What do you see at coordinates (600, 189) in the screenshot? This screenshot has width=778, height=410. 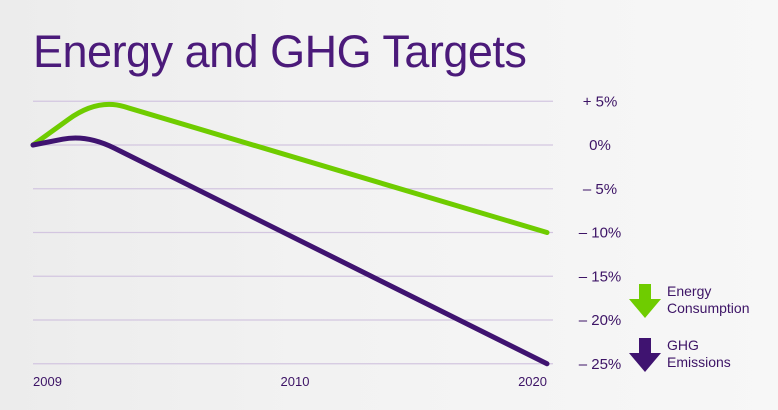 I see `y-tick-label: – 5%` at bounding box center [600, 189].